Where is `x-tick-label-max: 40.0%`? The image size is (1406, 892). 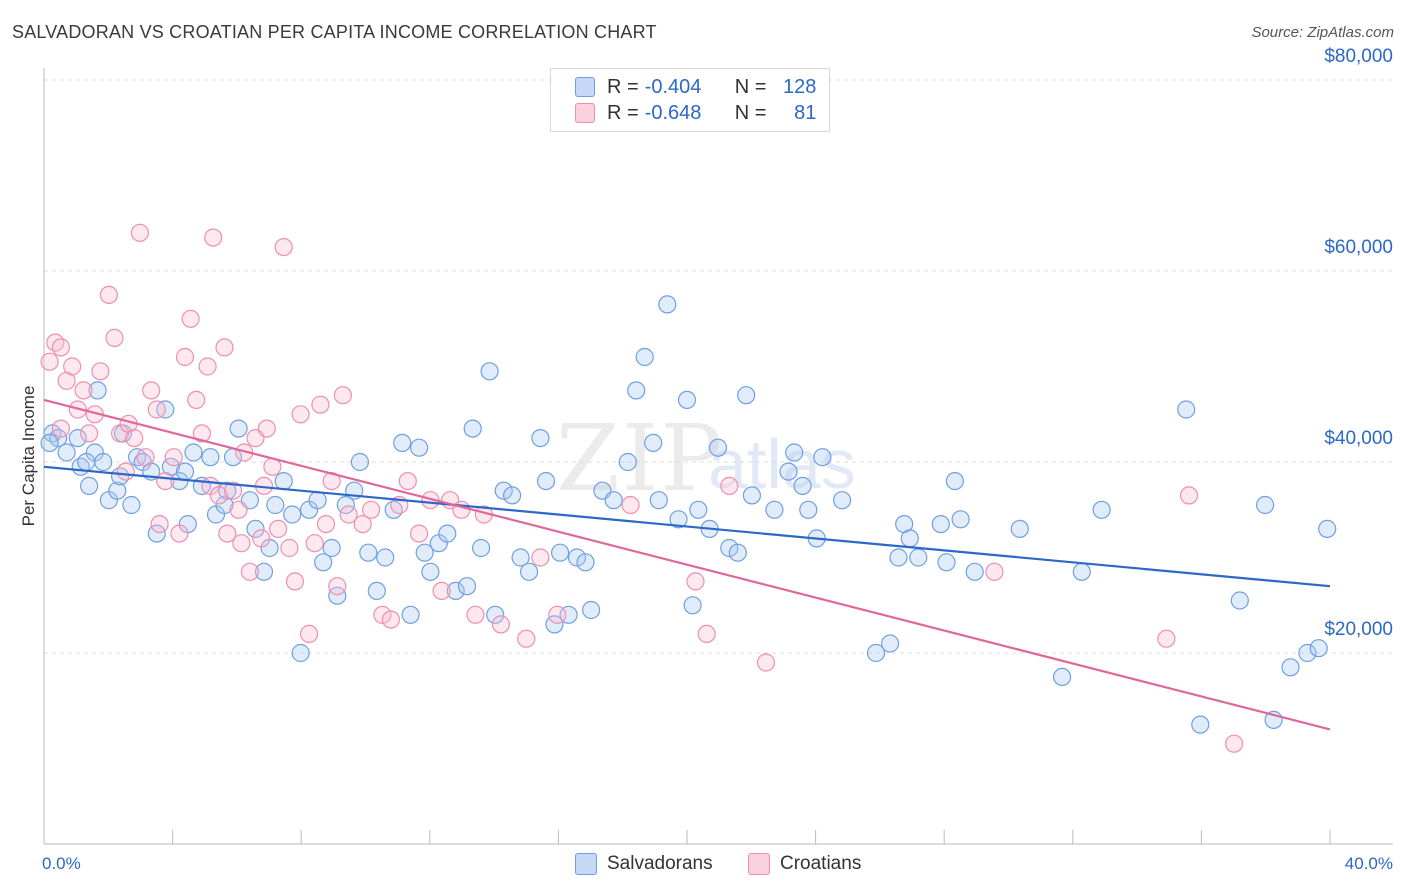
x-tick-label-max: 40.0% is located at coordinates (1369, 863).